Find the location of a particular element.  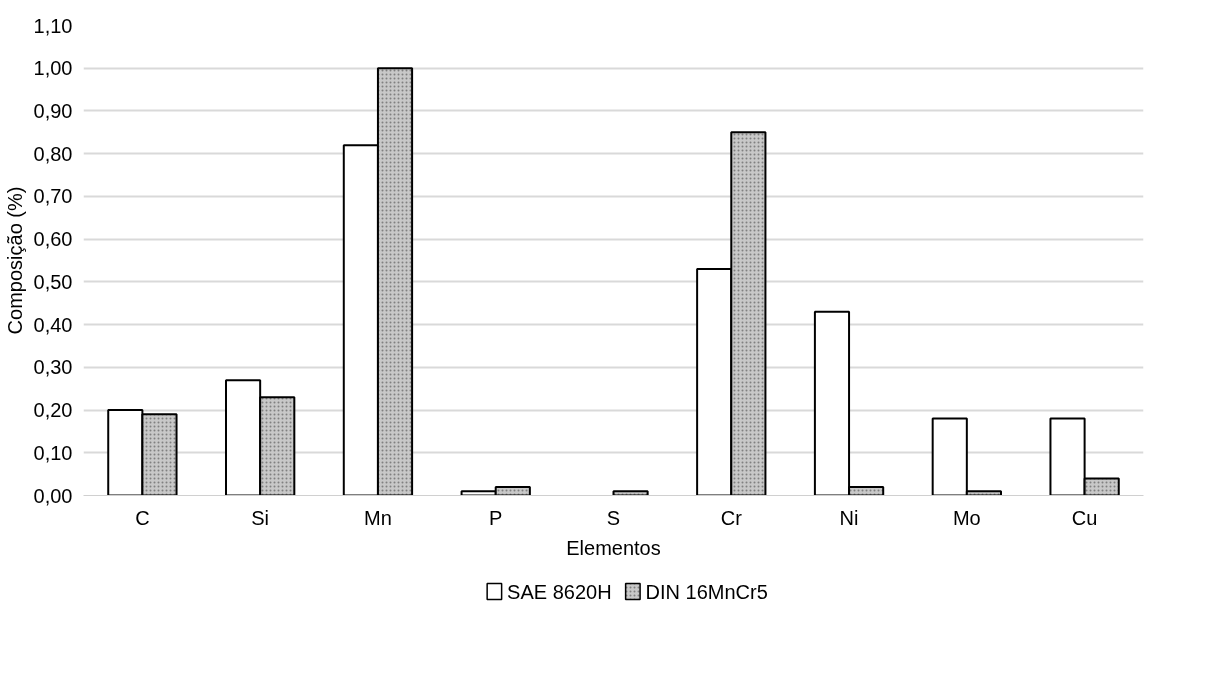

x-tick-label: Si is located at coordinates (260, 517).